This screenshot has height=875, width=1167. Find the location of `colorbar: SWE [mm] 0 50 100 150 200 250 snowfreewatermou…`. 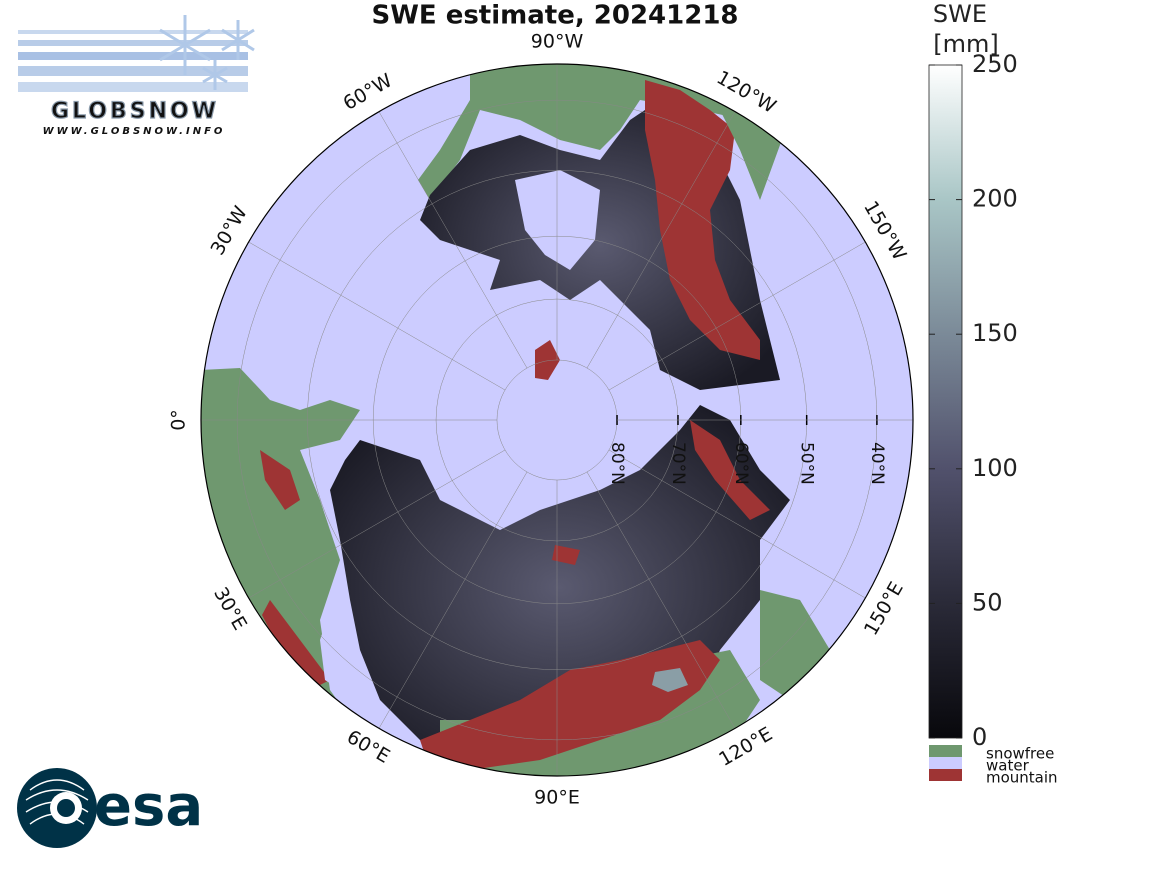

colorbar: SWE [mm] 0 50 100 150 200 250 snowfreewatermou… is located at coordinates (993, 393).